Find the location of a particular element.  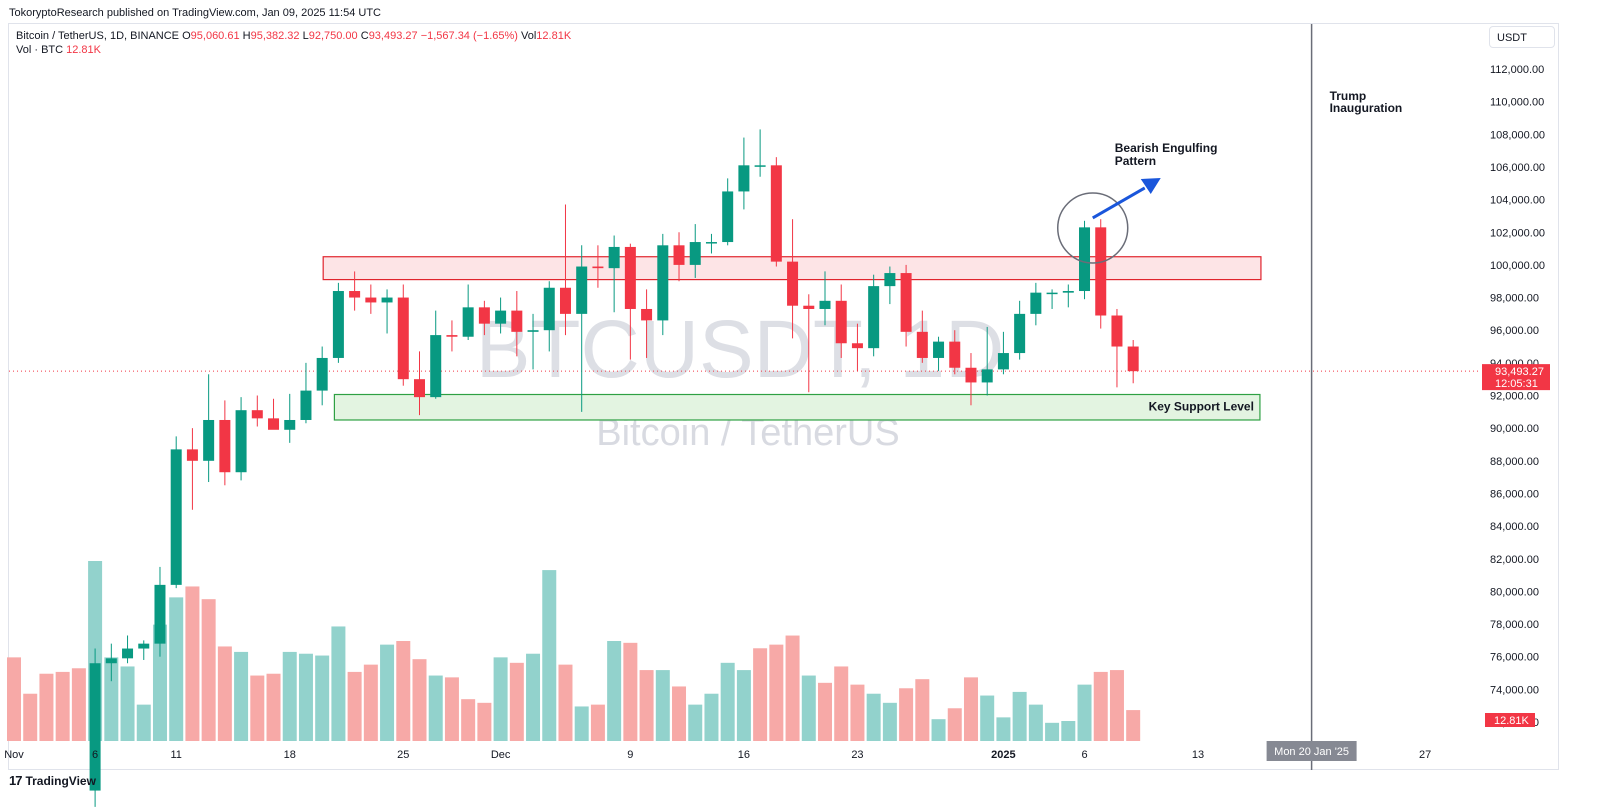

pattern-arrow-head is located at coordinates (1150, 185).